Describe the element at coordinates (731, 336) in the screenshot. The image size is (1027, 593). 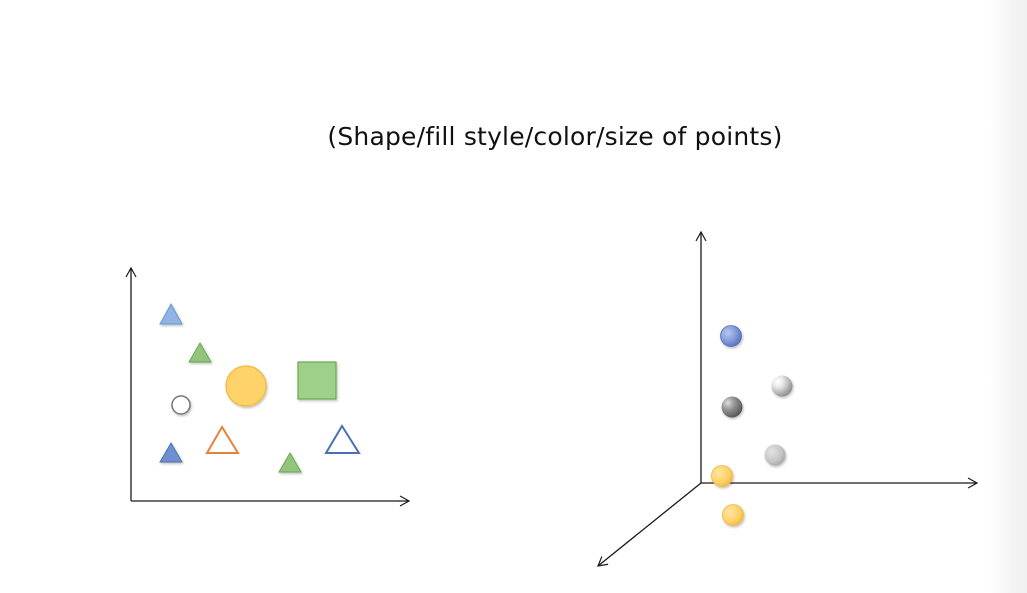
I see `point-sphere-blue` at that location.